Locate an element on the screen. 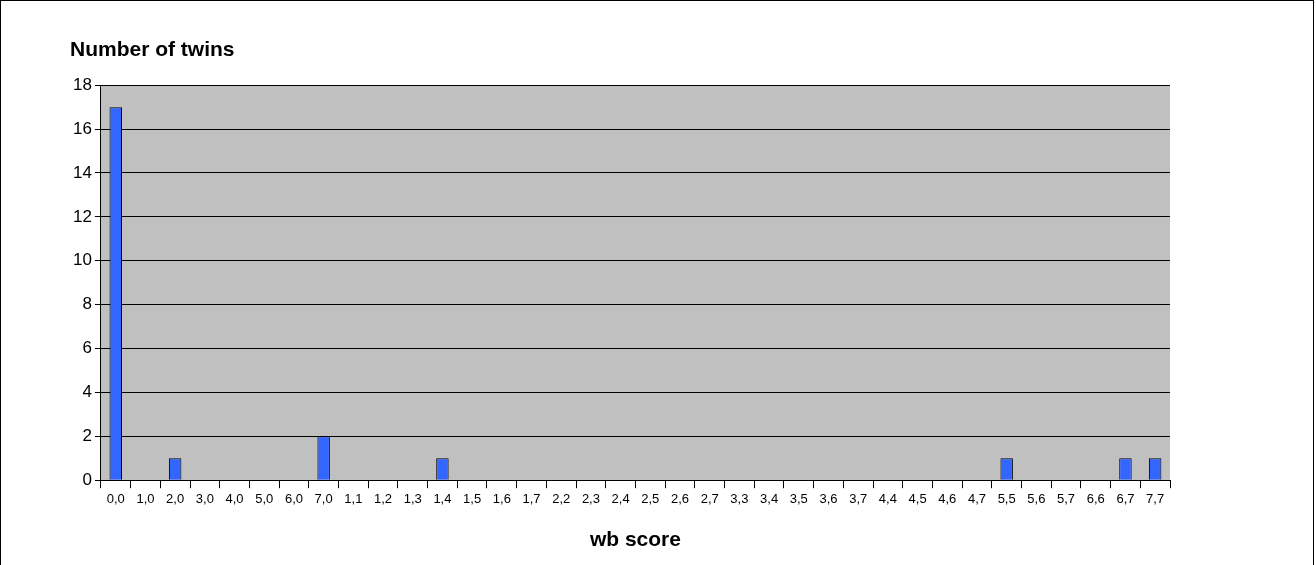  x-tick-label: 3,0 is located at coordinates (204, 498).